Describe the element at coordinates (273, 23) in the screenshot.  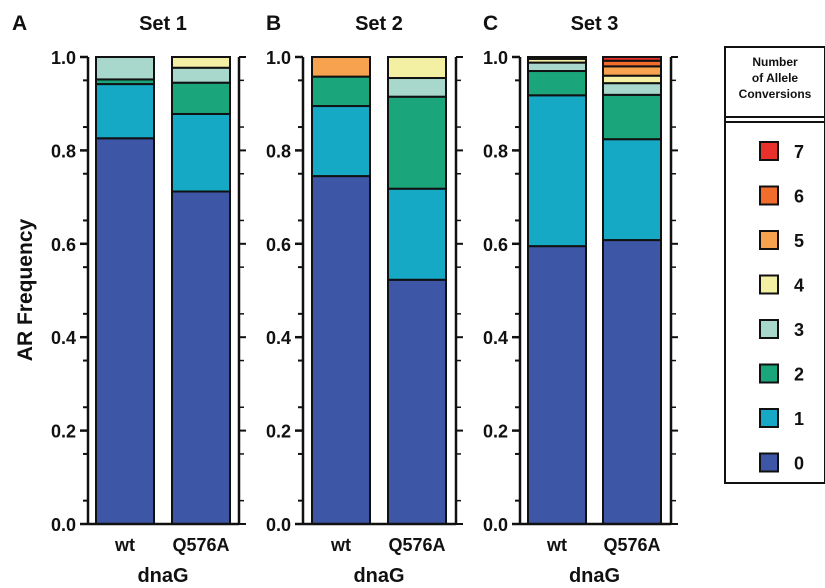
I see `panel-letter: B` at that location.